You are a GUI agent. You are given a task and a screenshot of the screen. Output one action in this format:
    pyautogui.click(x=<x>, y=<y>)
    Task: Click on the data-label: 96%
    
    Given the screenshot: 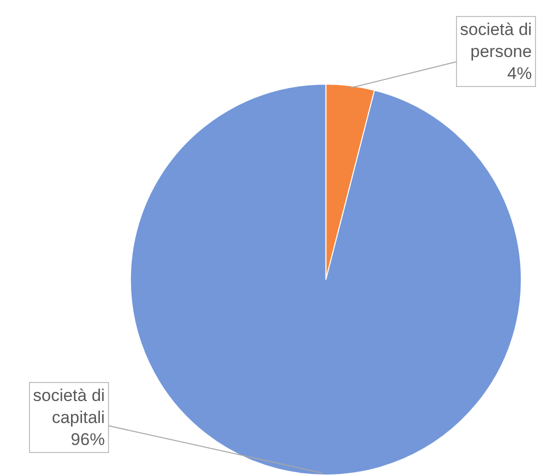 What is the action you would take?
    pyautogui.click(x=87, y=440)
    